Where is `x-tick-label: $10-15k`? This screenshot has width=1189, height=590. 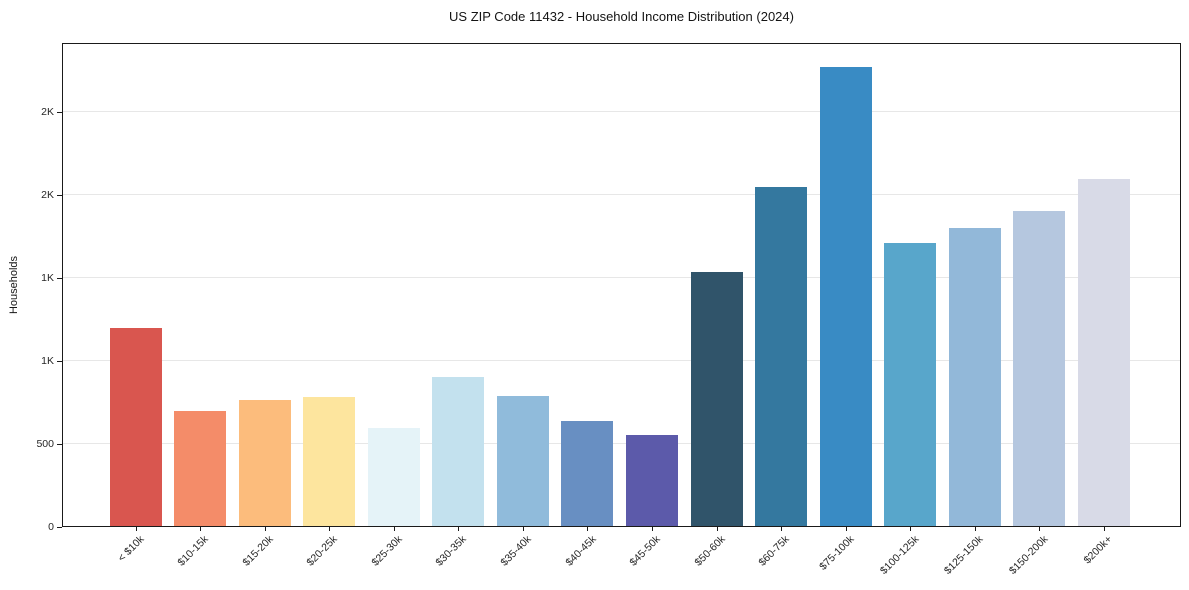
x-tick-label: $10-15k is located at coordinates (193, 551).